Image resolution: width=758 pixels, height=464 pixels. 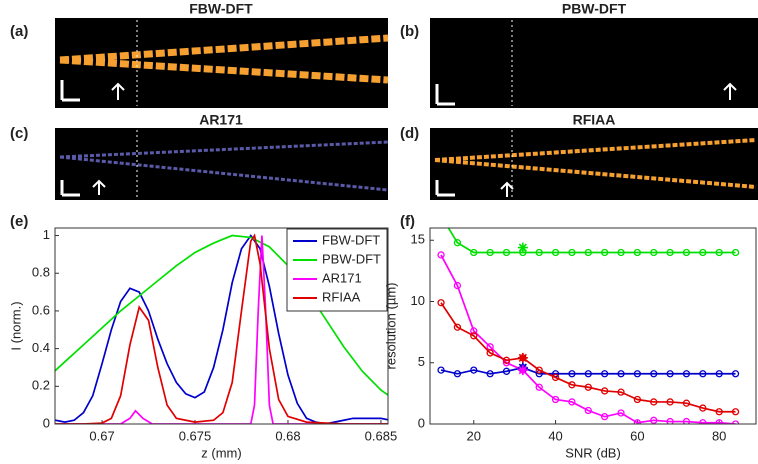 What do you see at coordinates (579, 156) in the screenshot?
I see `panel-d: (d) RFIAA` at bounding box center [579, 156].